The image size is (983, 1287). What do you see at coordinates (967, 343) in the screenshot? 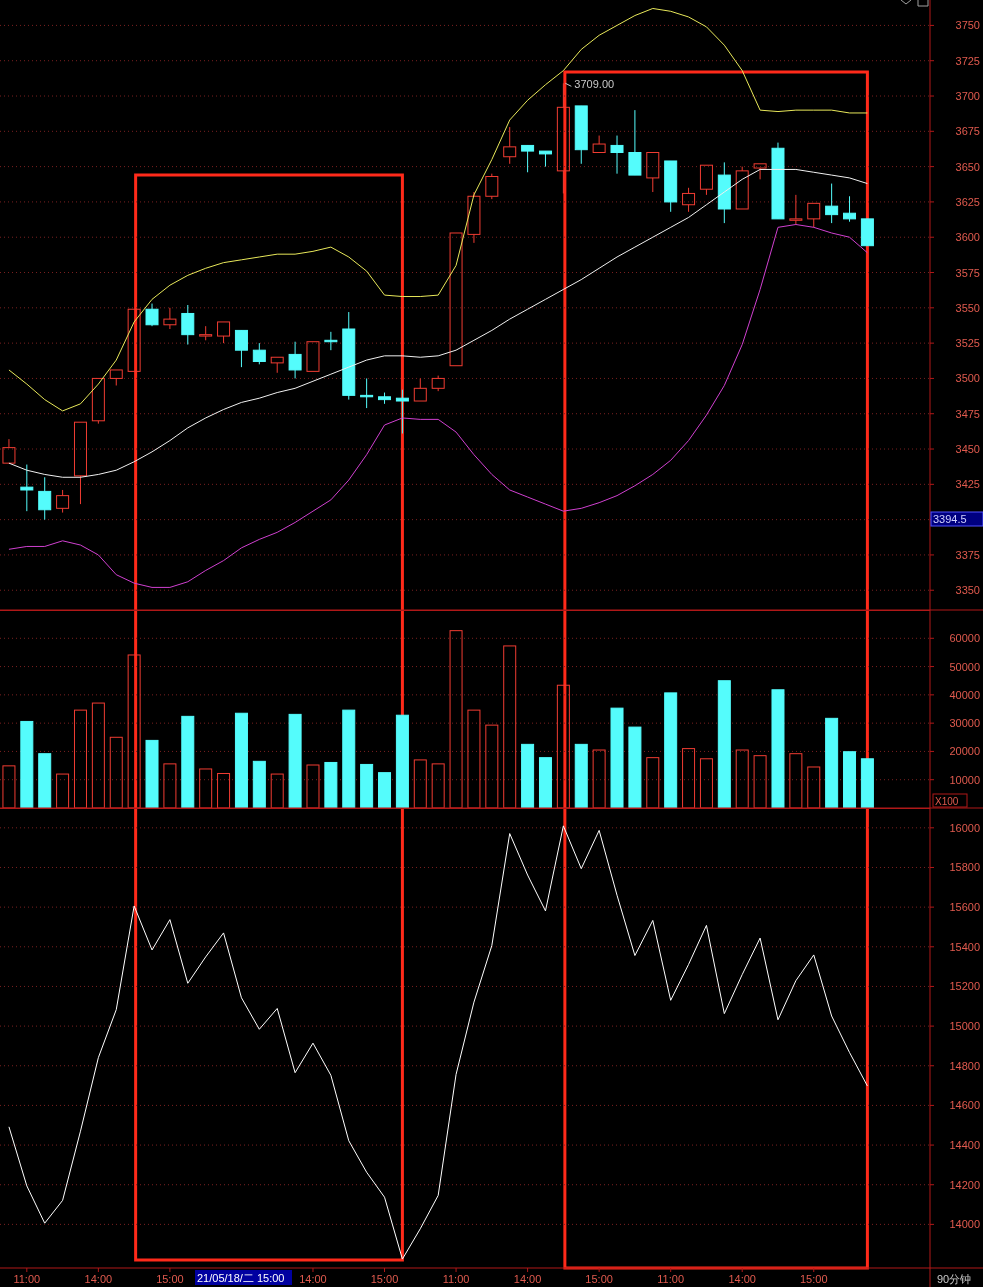
I see `y-tick-label: 3525` at bounding box center [967, 343].